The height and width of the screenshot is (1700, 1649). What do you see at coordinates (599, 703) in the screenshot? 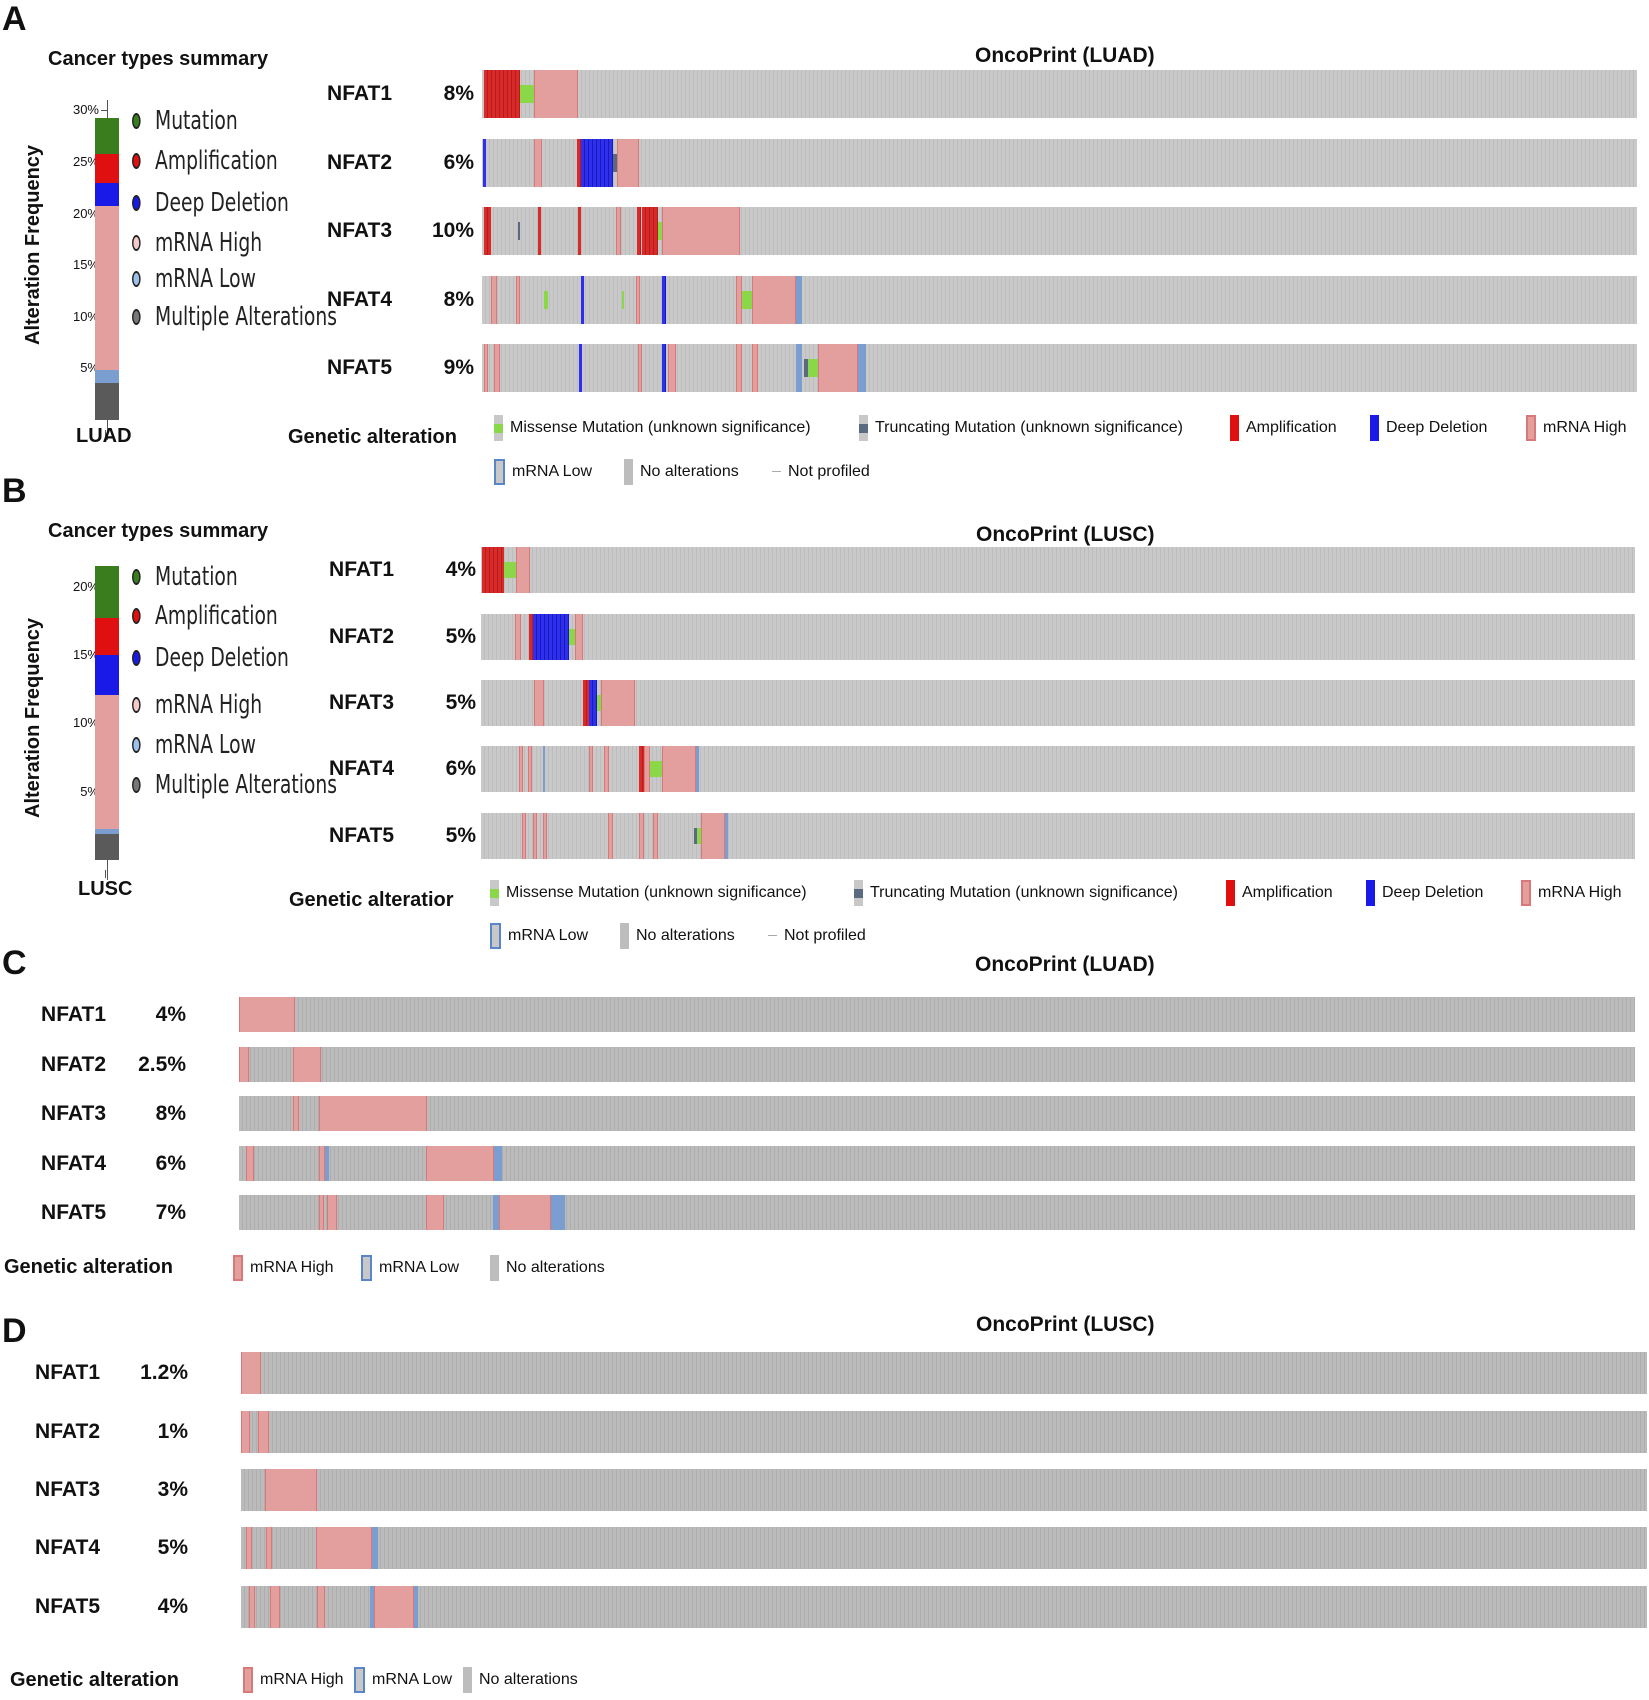
I see `alteration-mut` at bounding box center [599, 703].